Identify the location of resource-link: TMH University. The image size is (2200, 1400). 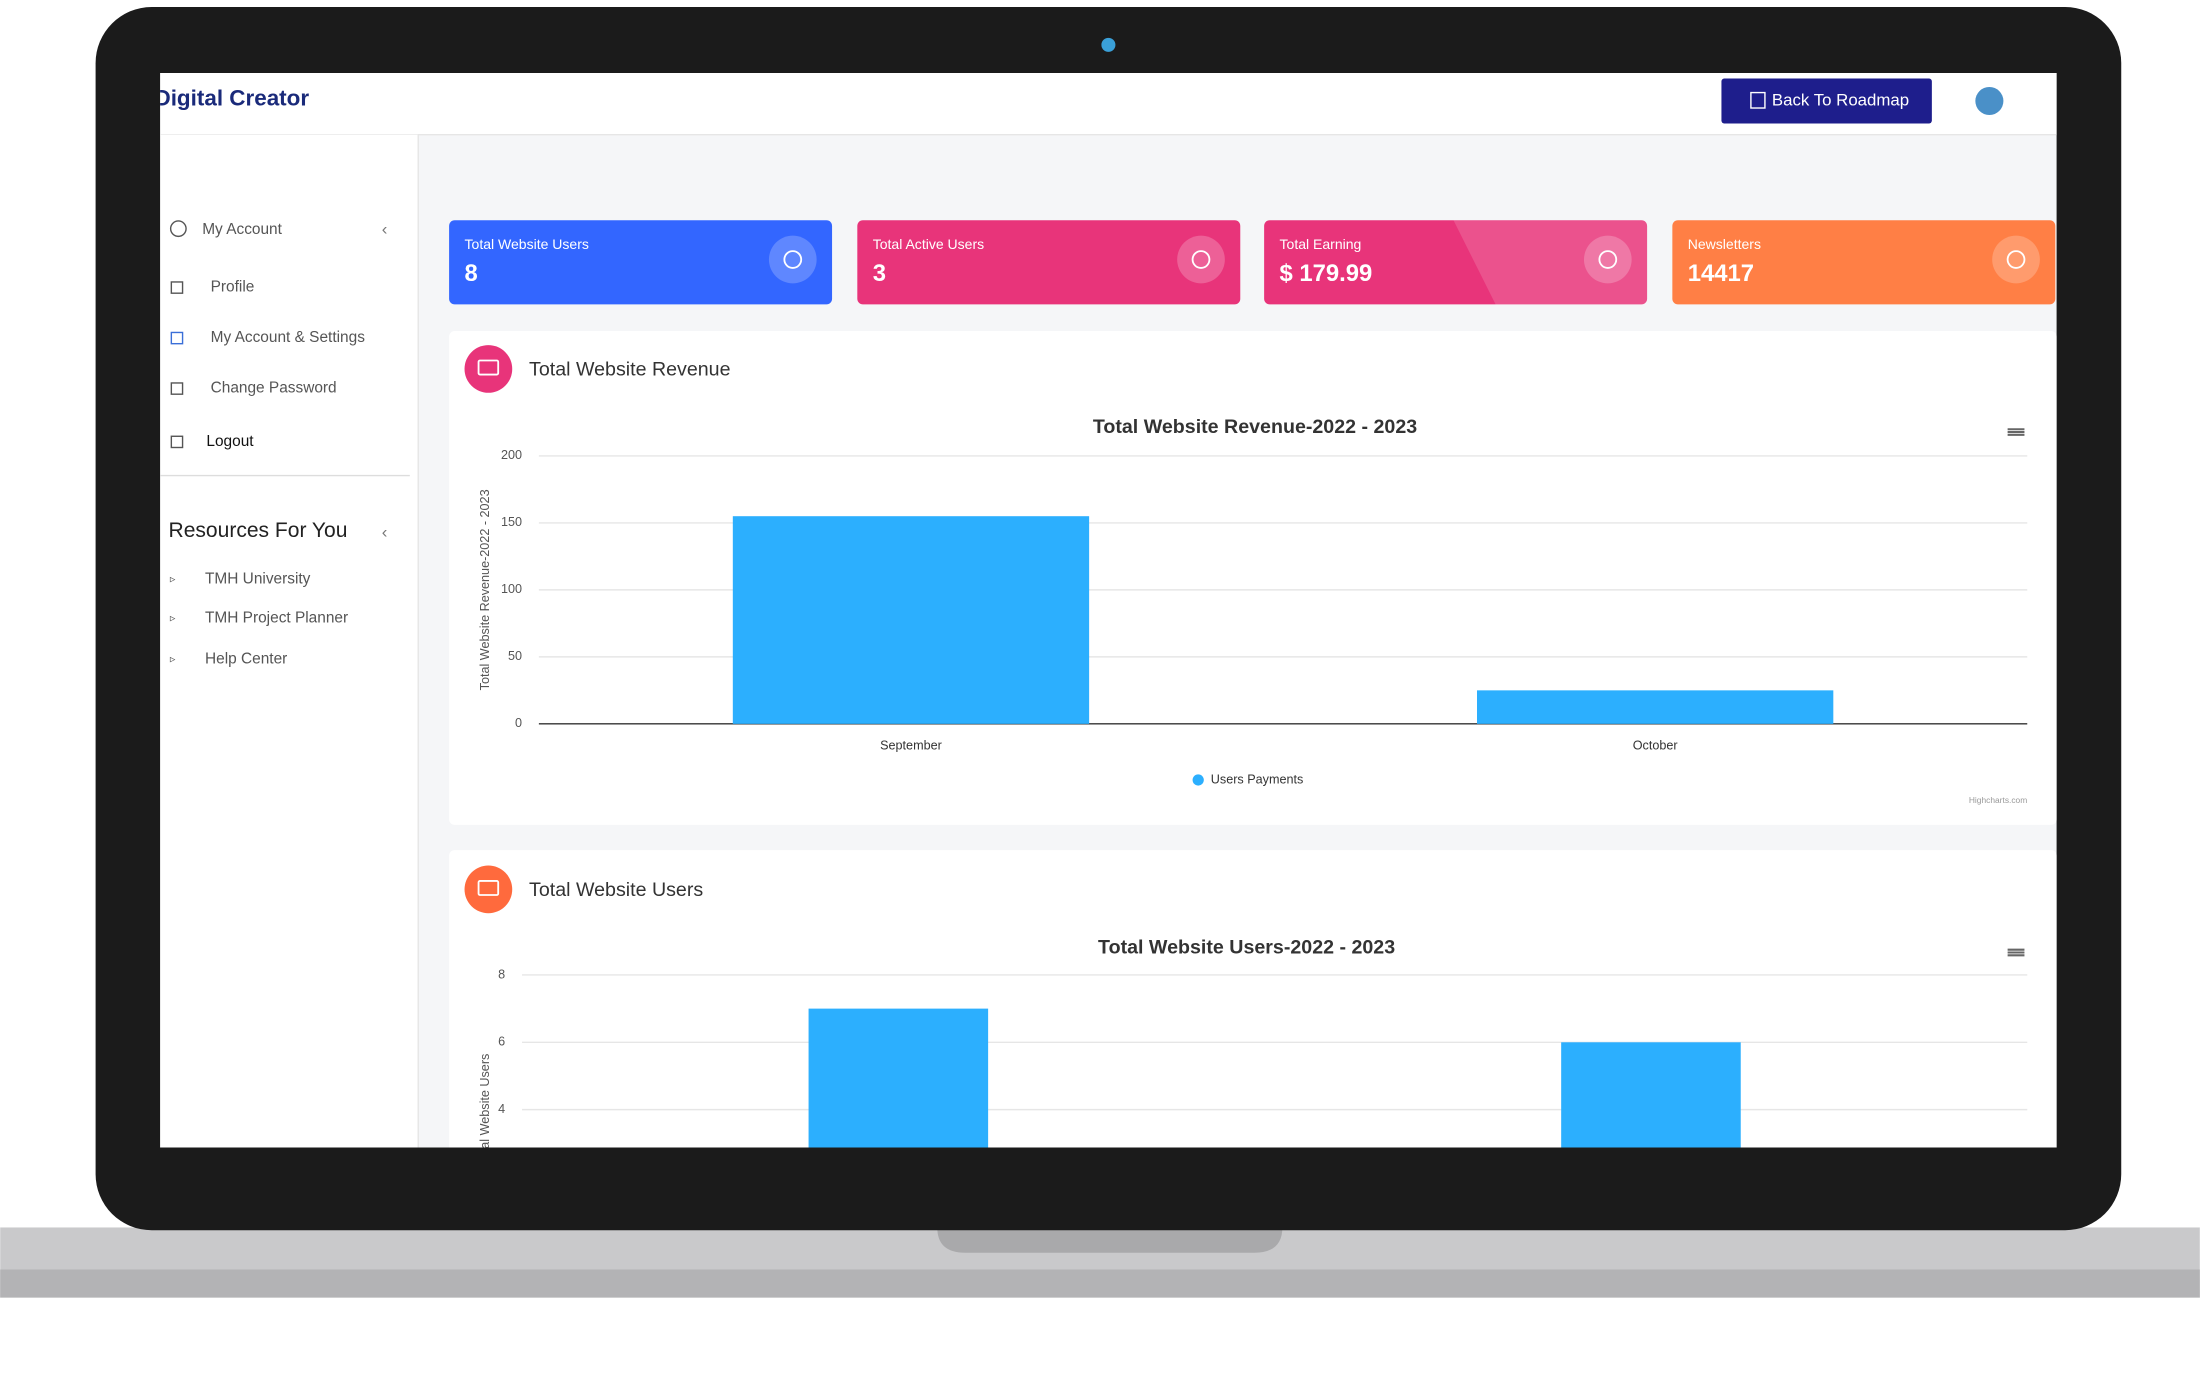
(258, 578).